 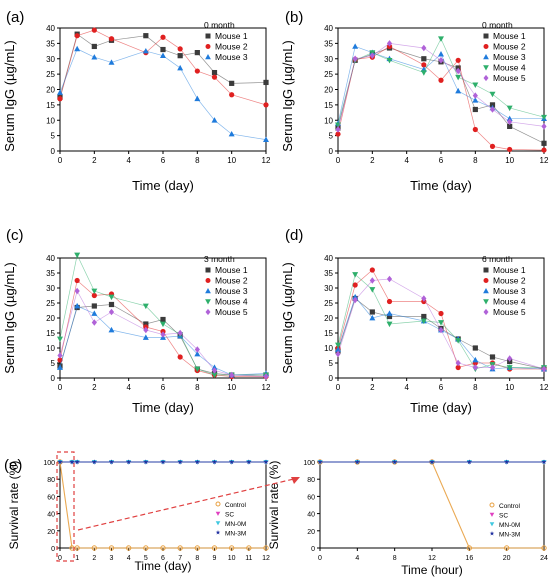 What do you see at coordinates (432, 570) in the screenshot?
I see `x-axis-label: Time (hour)` at bounding box center [432, 570].